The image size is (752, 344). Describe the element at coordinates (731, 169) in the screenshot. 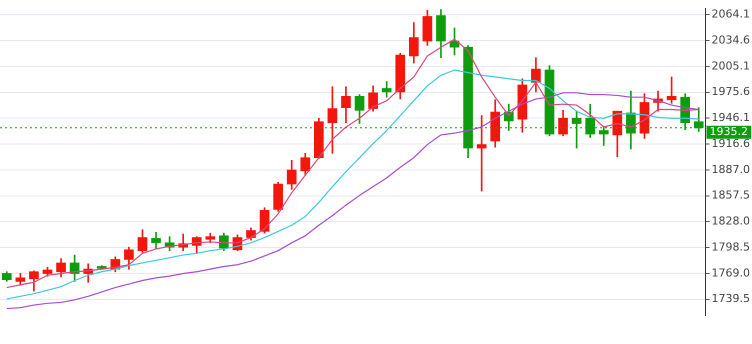

I see `y-tick-label: 1887.0` at that location.